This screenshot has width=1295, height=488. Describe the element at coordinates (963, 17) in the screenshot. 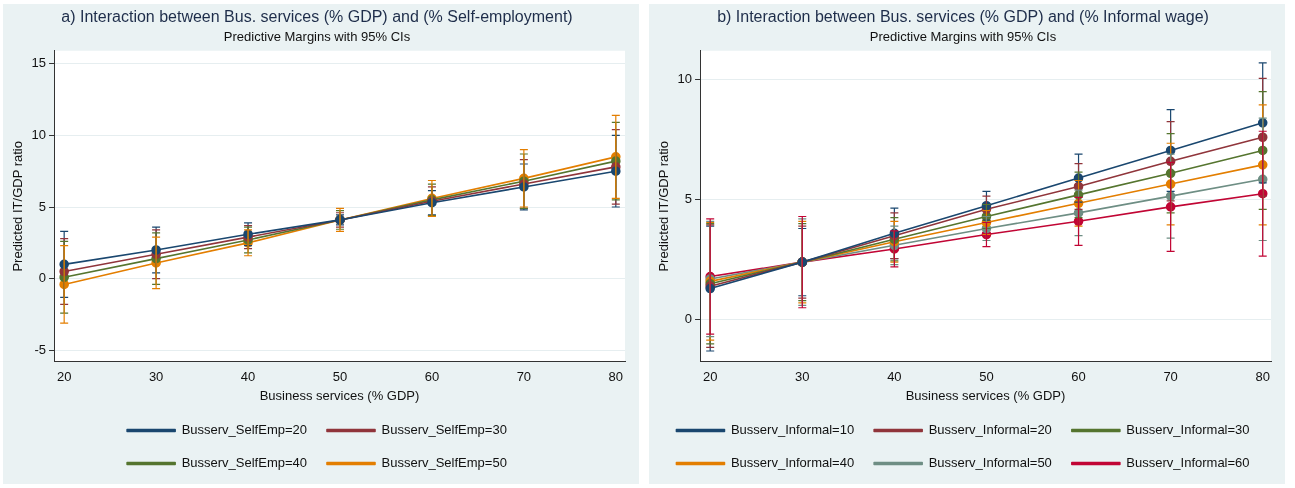

I see `chart-title: b) Interaction between Bus. services (% GDP) and (% Informal wage)` at that location.